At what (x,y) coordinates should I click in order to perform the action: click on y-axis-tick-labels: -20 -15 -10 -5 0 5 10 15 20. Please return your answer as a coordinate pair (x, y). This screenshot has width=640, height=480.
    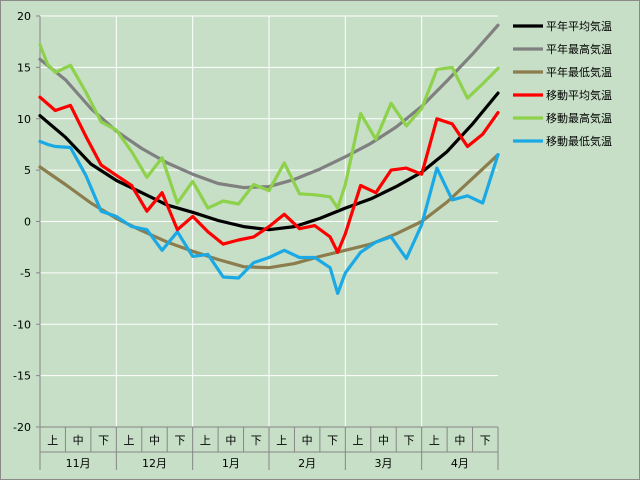
    Looking at the image, I should click on (22, 222).